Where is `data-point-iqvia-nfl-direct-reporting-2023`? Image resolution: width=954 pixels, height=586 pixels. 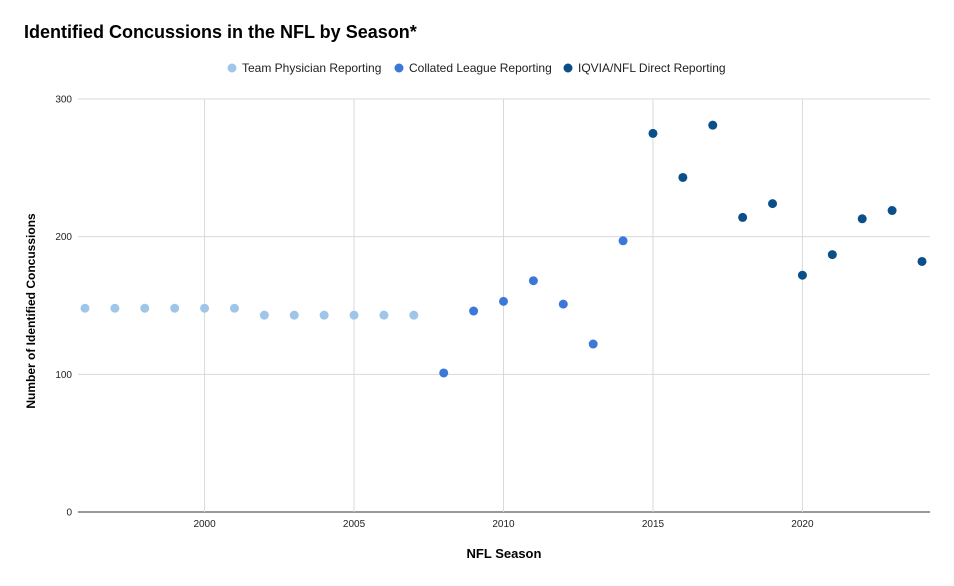
data-point-iqvia-nfl-direct-reporting-2023 is located at coordinates (892, 211).